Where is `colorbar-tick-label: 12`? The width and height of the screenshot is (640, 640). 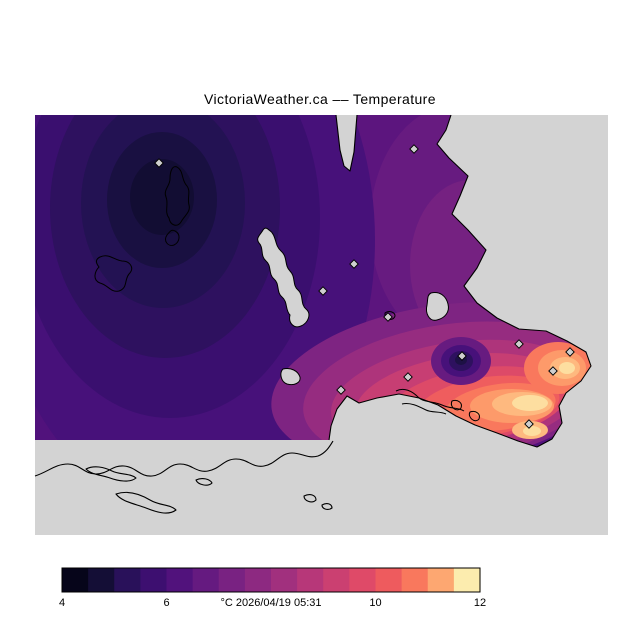 colorbar-tick-label: 12 is located at coordinates (480, 603).